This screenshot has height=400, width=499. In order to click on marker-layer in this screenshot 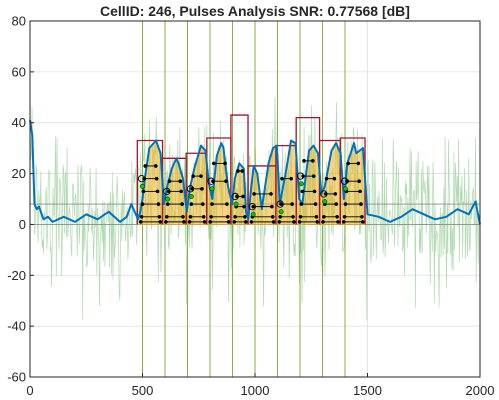, I will do `click(251, 191)`.